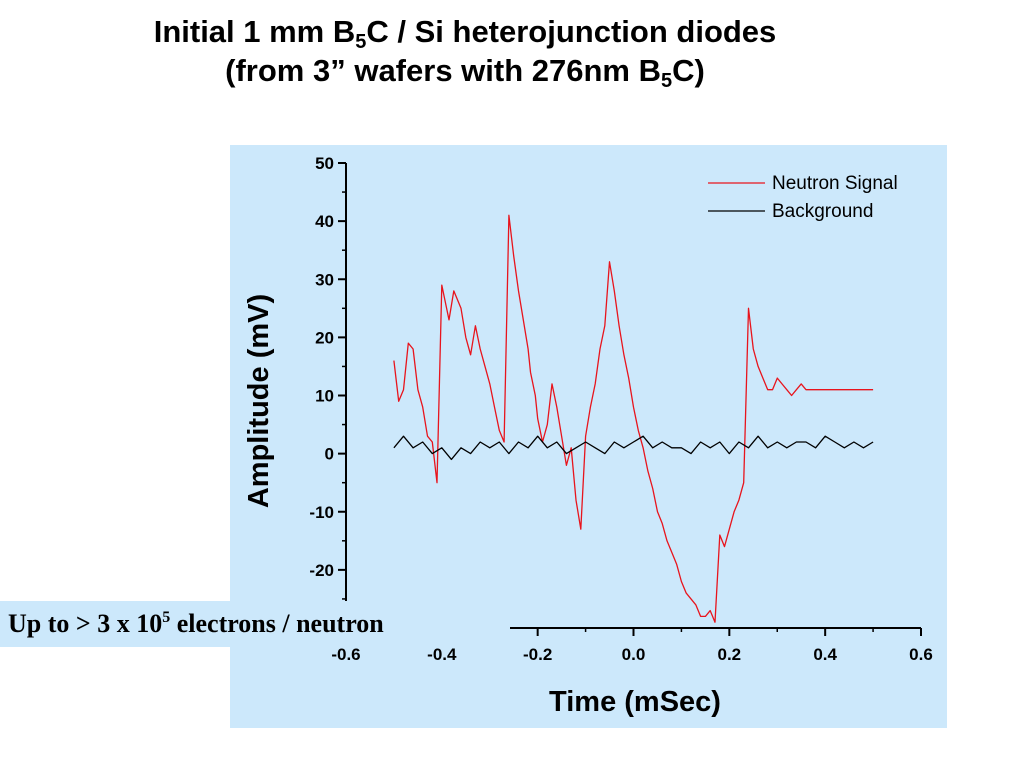  I want to click on electrons-callout: Up to > 3 x 105 electrons / neutron, so click(255, 624).